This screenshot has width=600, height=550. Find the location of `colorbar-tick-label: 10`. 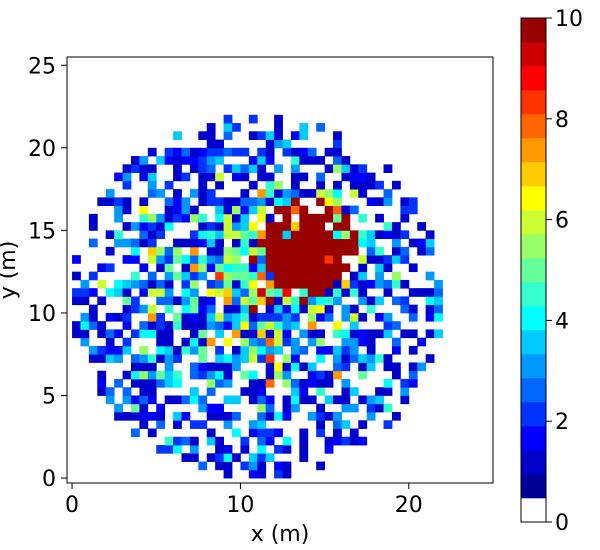

colorbar-tick-label: 10 is located at coordinates (569, 19).